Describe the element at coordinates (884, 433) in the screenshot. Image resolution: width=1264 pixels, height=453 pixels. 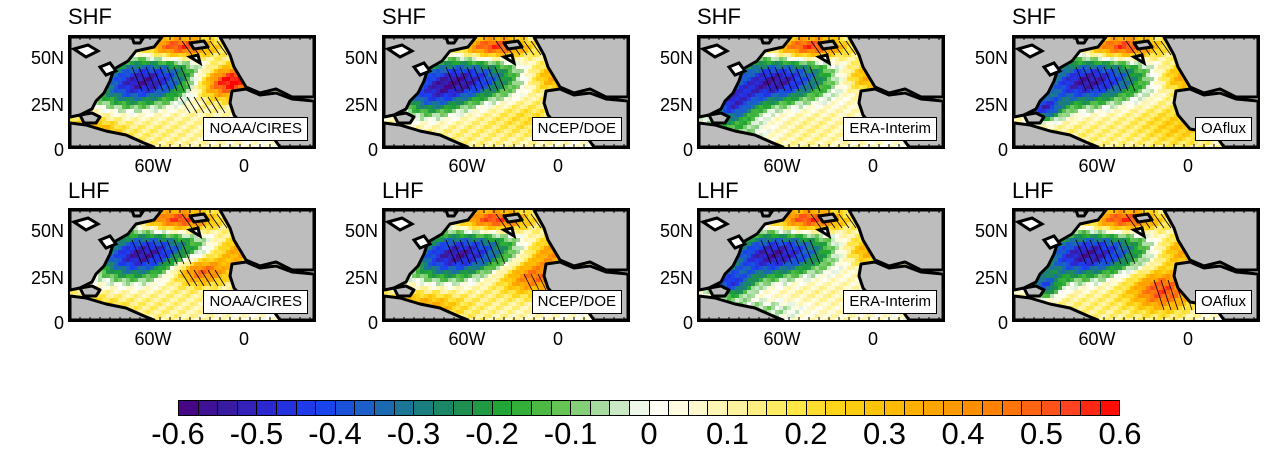
I see `colorbar-tick-label: 0.3` at that location.